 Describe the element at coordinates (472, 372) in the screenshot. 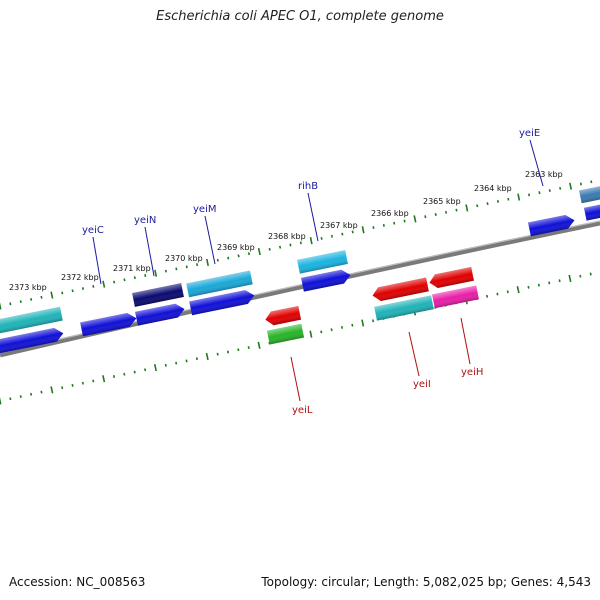

I see `gene-label-yeiH: yeiH` at that location.